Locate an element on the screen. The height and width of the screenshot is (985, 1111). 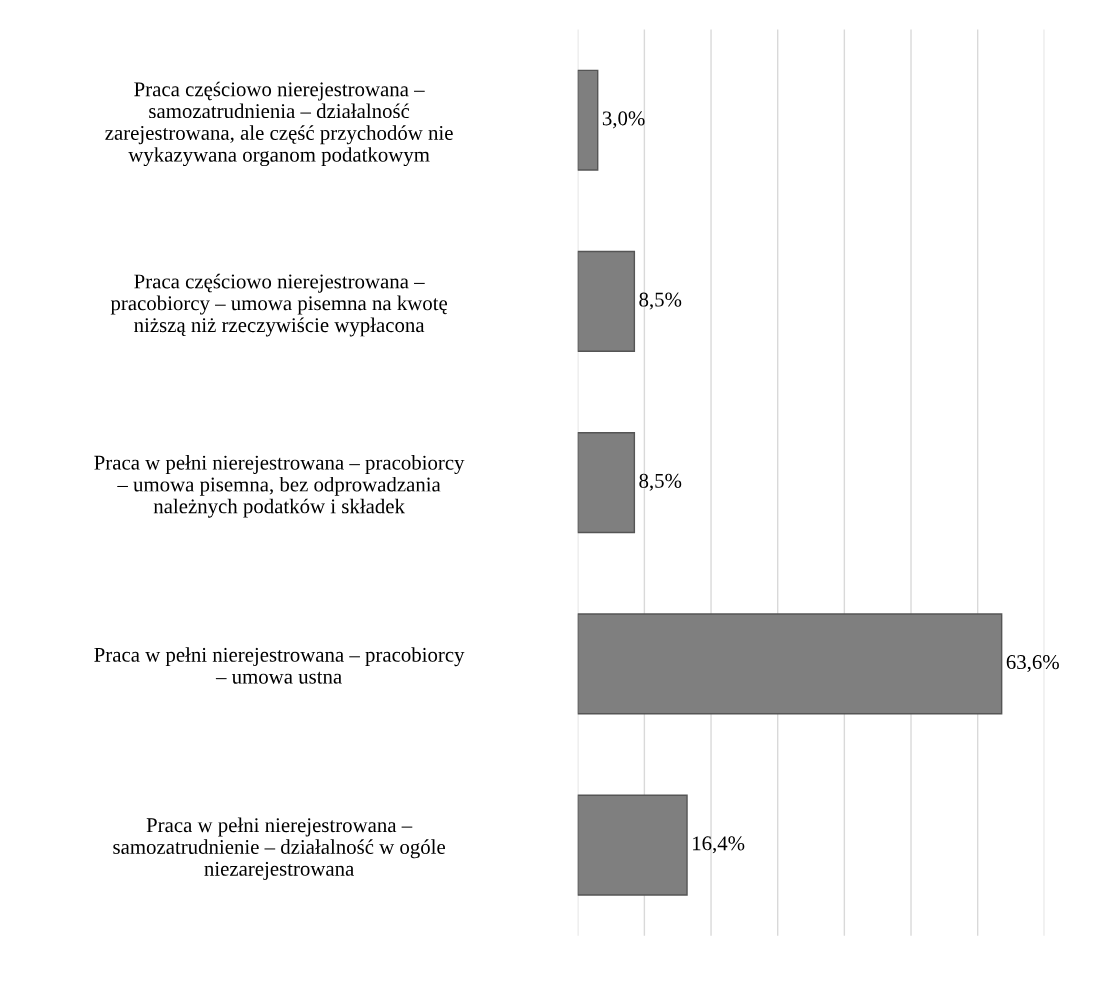
y-tick-label: Praca w pełni nierejestrowana – pracobiorcy – umowa pisemna, bez odprowadzania należnych podatków i składek is located at coordinates (279, 486).